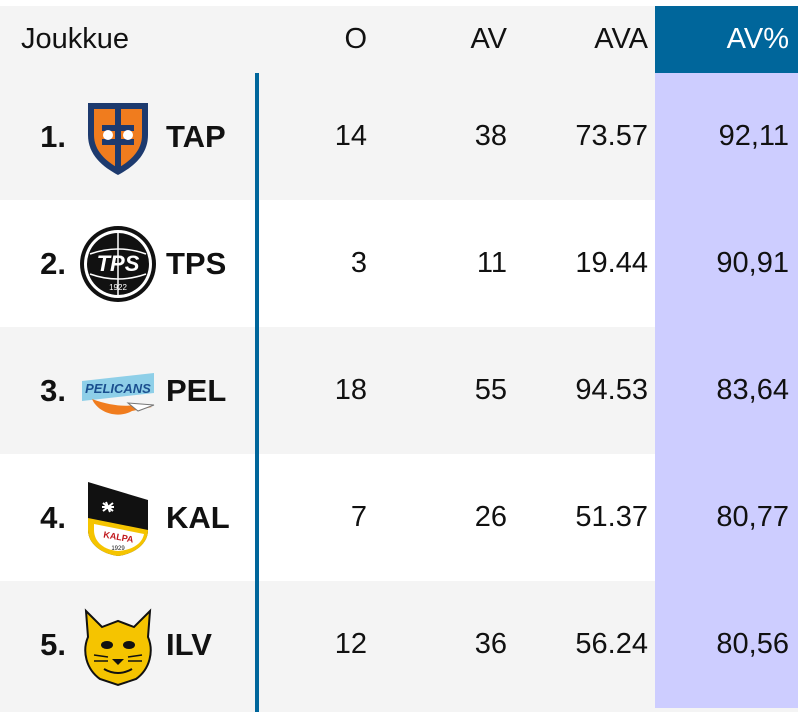  What do you see at coordinates (198, 517) in the screenshot?
I see `team-abbr: KAL` at bounding box center [198, 517].